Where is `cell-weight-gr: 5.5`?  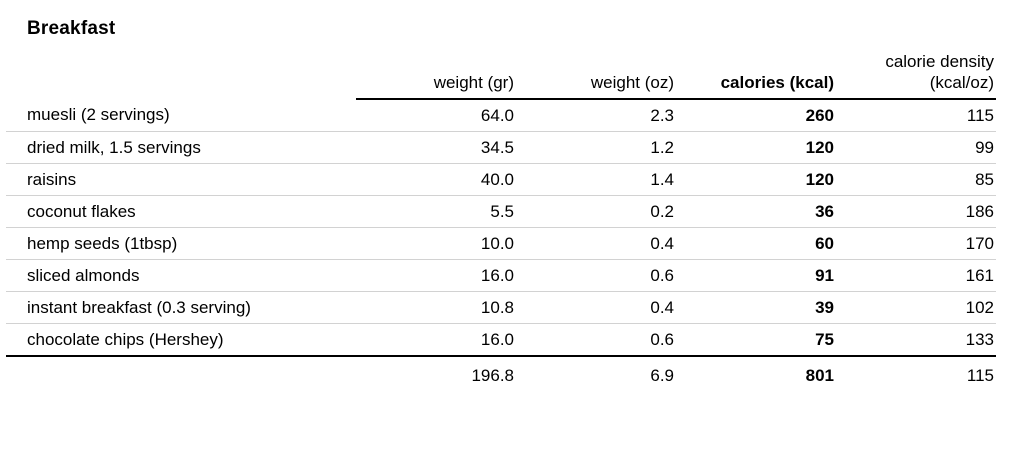
cell-weight-gr: 5.5 is located at coordinates (436, 212).